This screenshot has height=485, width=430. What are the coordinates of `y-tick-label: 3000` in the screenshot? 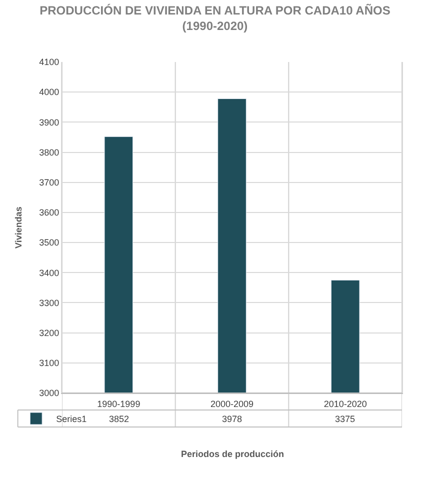 It's located at (49, 393).